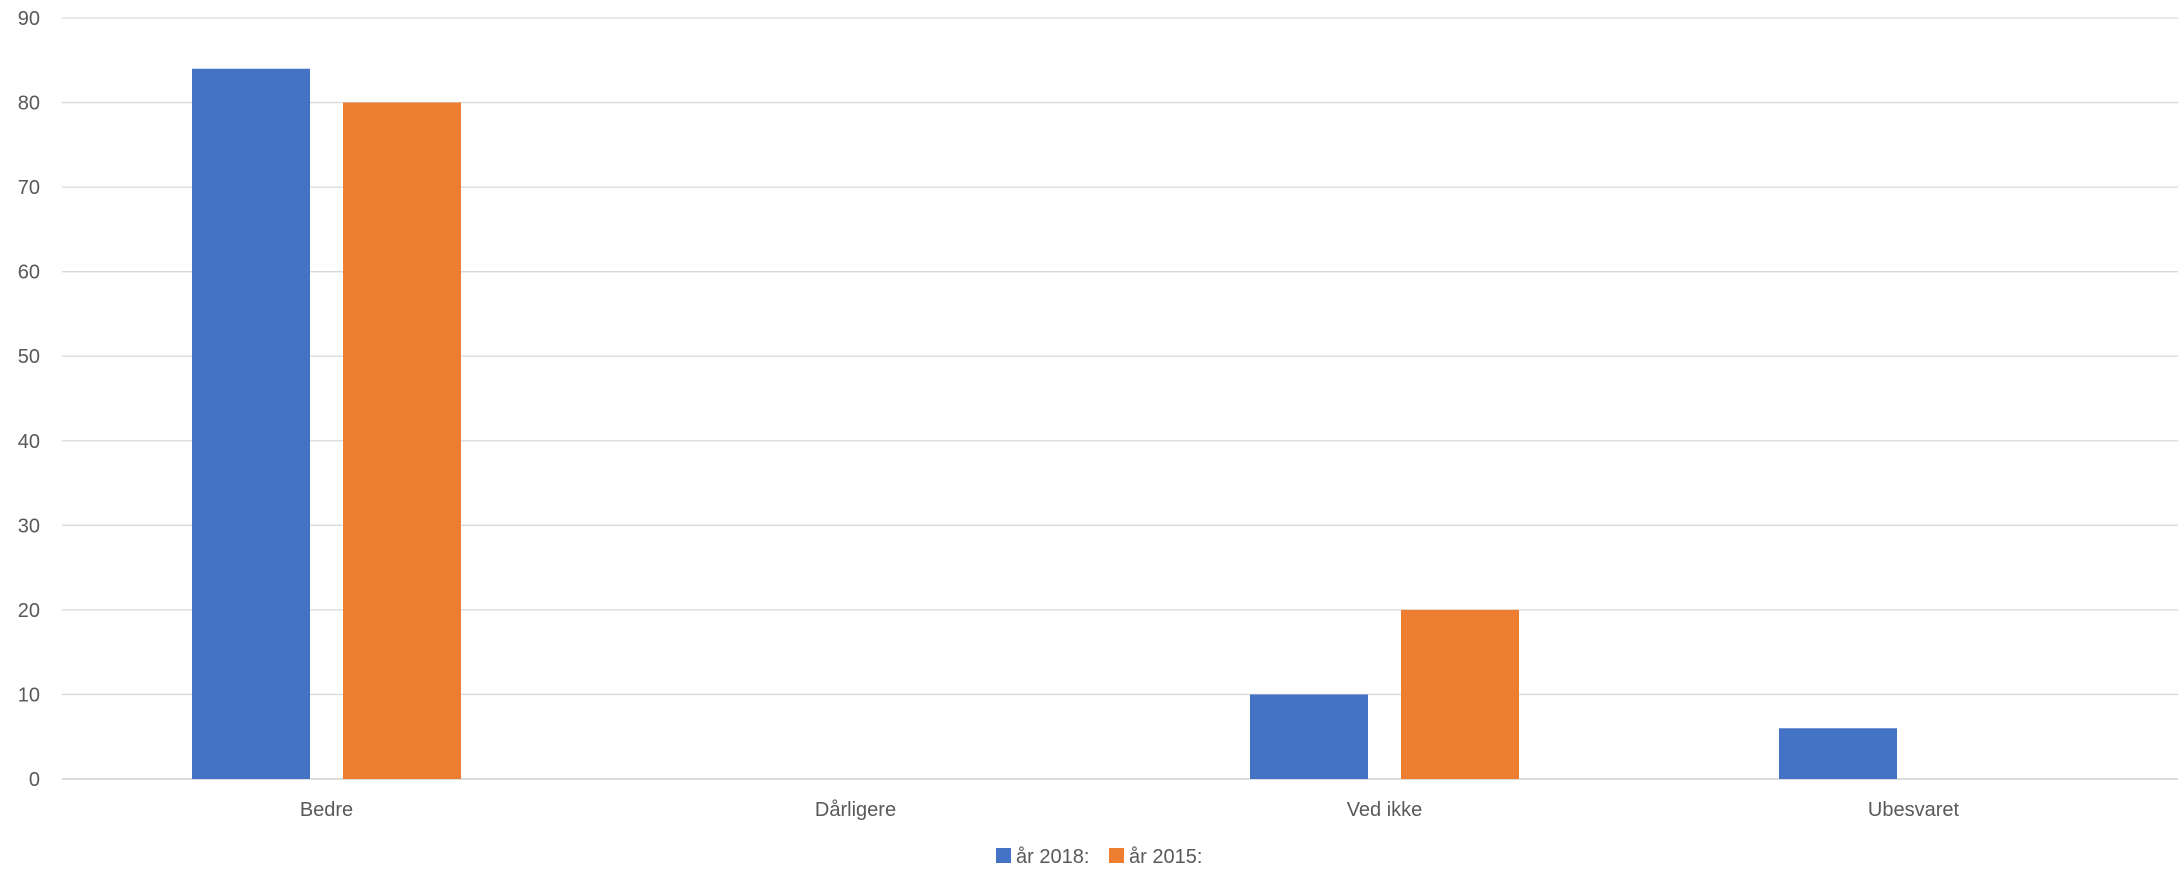 The image size is (2178, 880). I want to click on y-tick-label: 40, so click(29, 442).